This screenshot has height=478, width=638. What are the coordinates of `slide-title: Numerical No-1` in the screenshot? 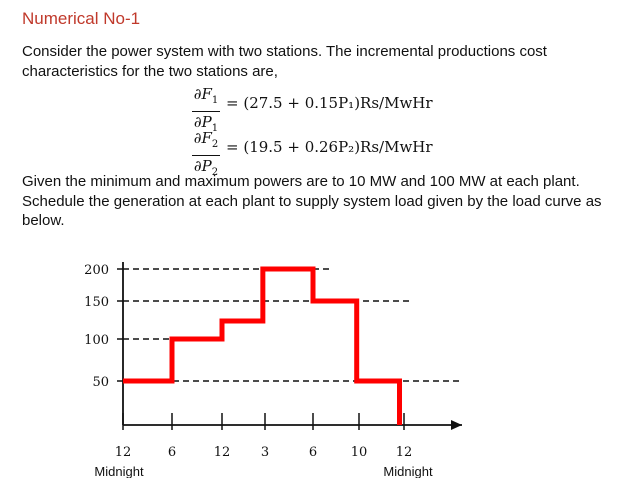 It's located at (81, 18).